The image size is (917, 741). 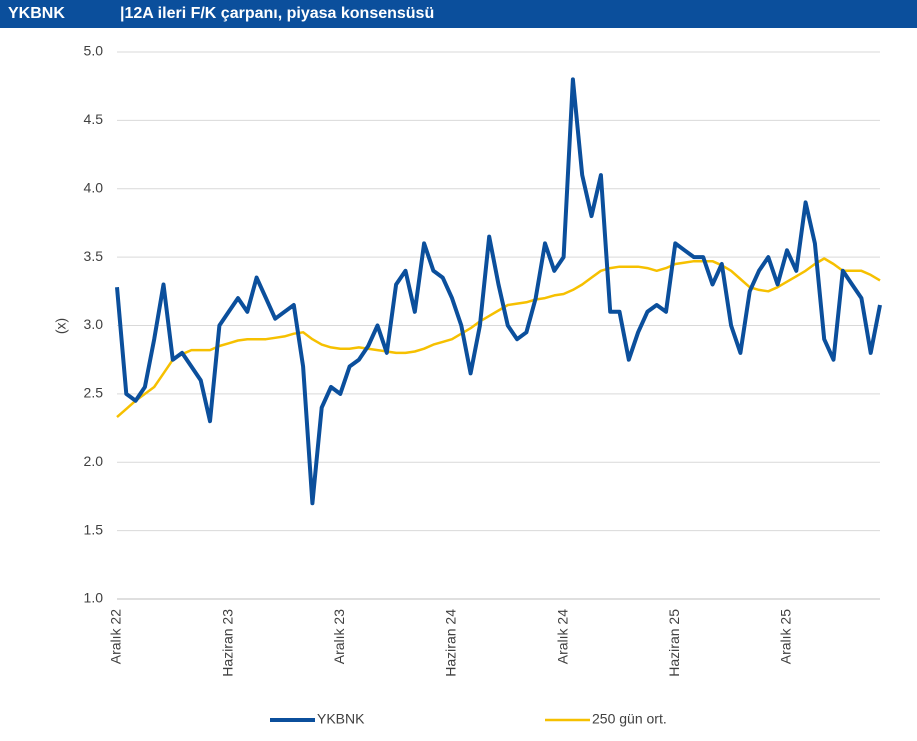 I want to click on legend-label: 250 gün ort., so click(x=629, y=719).